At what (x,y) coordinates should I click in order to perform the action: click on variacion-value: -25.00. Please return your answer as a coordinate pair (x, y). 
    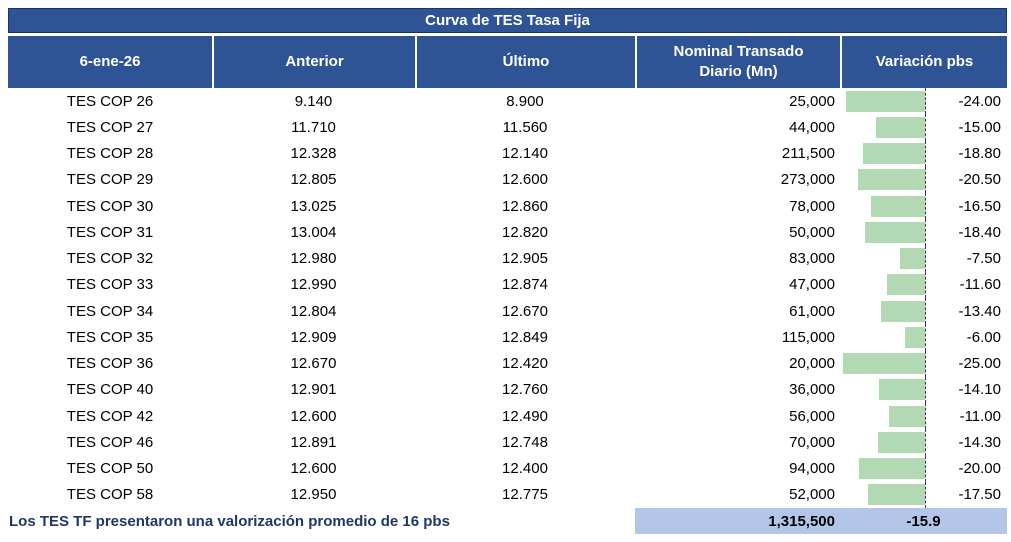
    Looking at the image, I should click on (979, 364).